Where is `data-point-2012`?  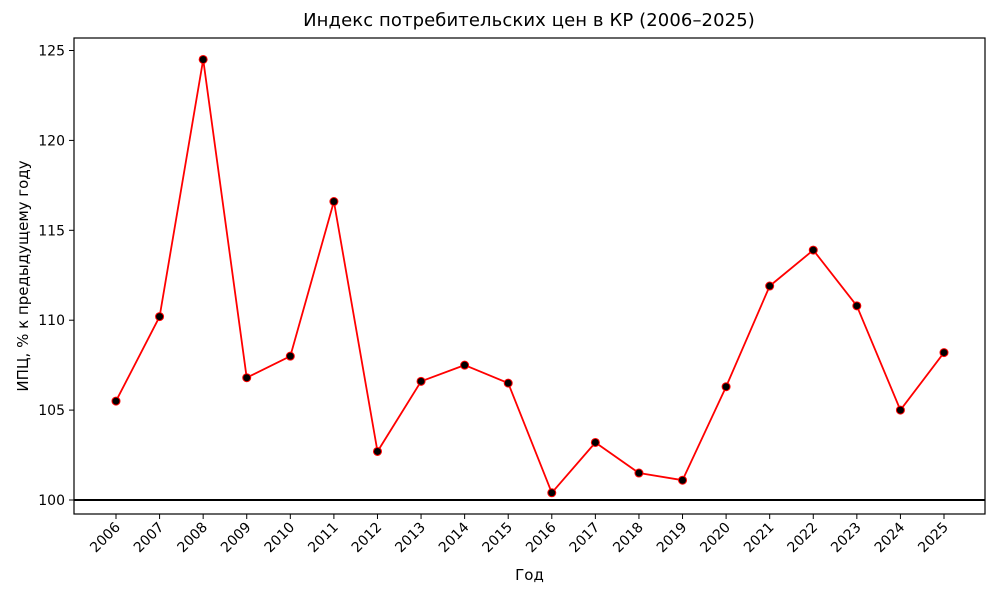
data-point-2012 is located at coordinates (377, 451).